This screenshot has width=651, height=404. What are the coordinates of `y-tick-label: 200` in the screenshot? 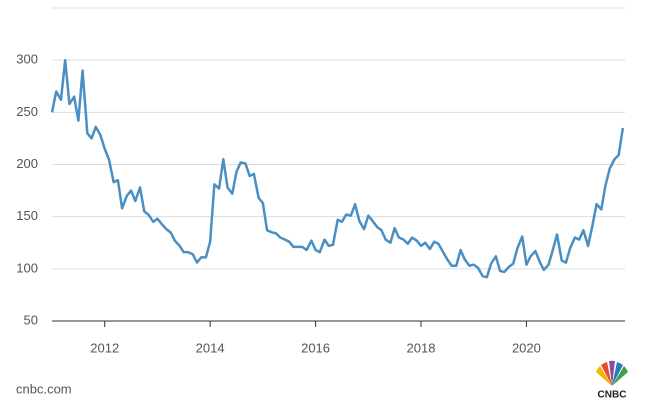 It's located at (27, 163).